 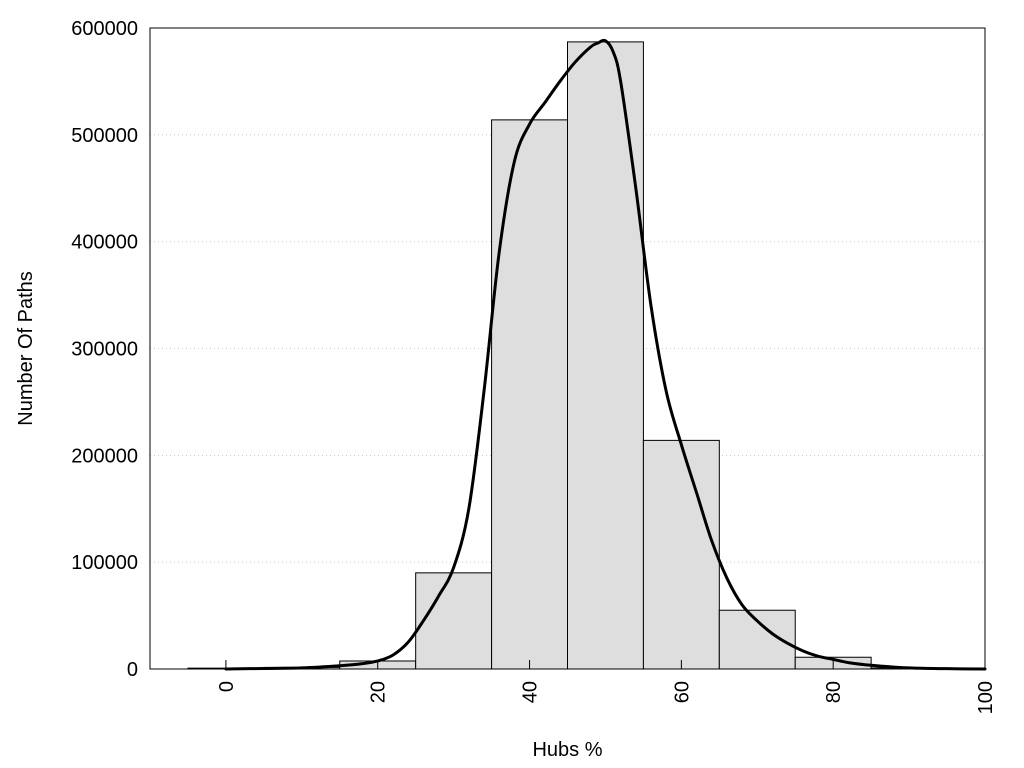 What do you see at coordinates (606, 697) in the screenshot?
I see `x-tick-labels: 0 20 40 60 80 100` at bounding box center [606, 697].